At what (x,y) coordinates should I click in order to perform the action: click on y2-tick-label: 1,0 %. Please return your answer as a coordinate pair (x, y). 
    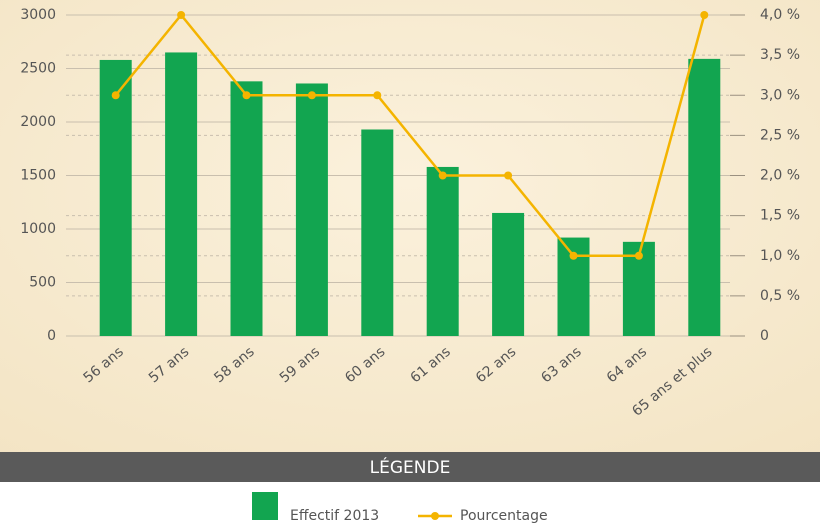
    Looking at the image, I should click on (780, 256).